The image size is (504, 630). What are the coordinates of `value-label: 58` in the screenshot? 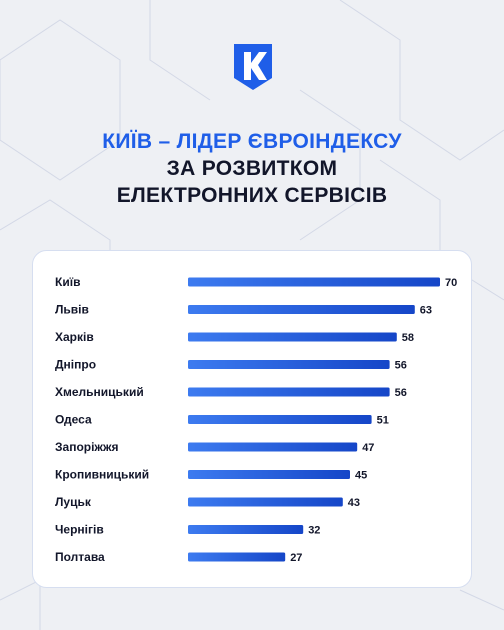 It's located at (408, 338).